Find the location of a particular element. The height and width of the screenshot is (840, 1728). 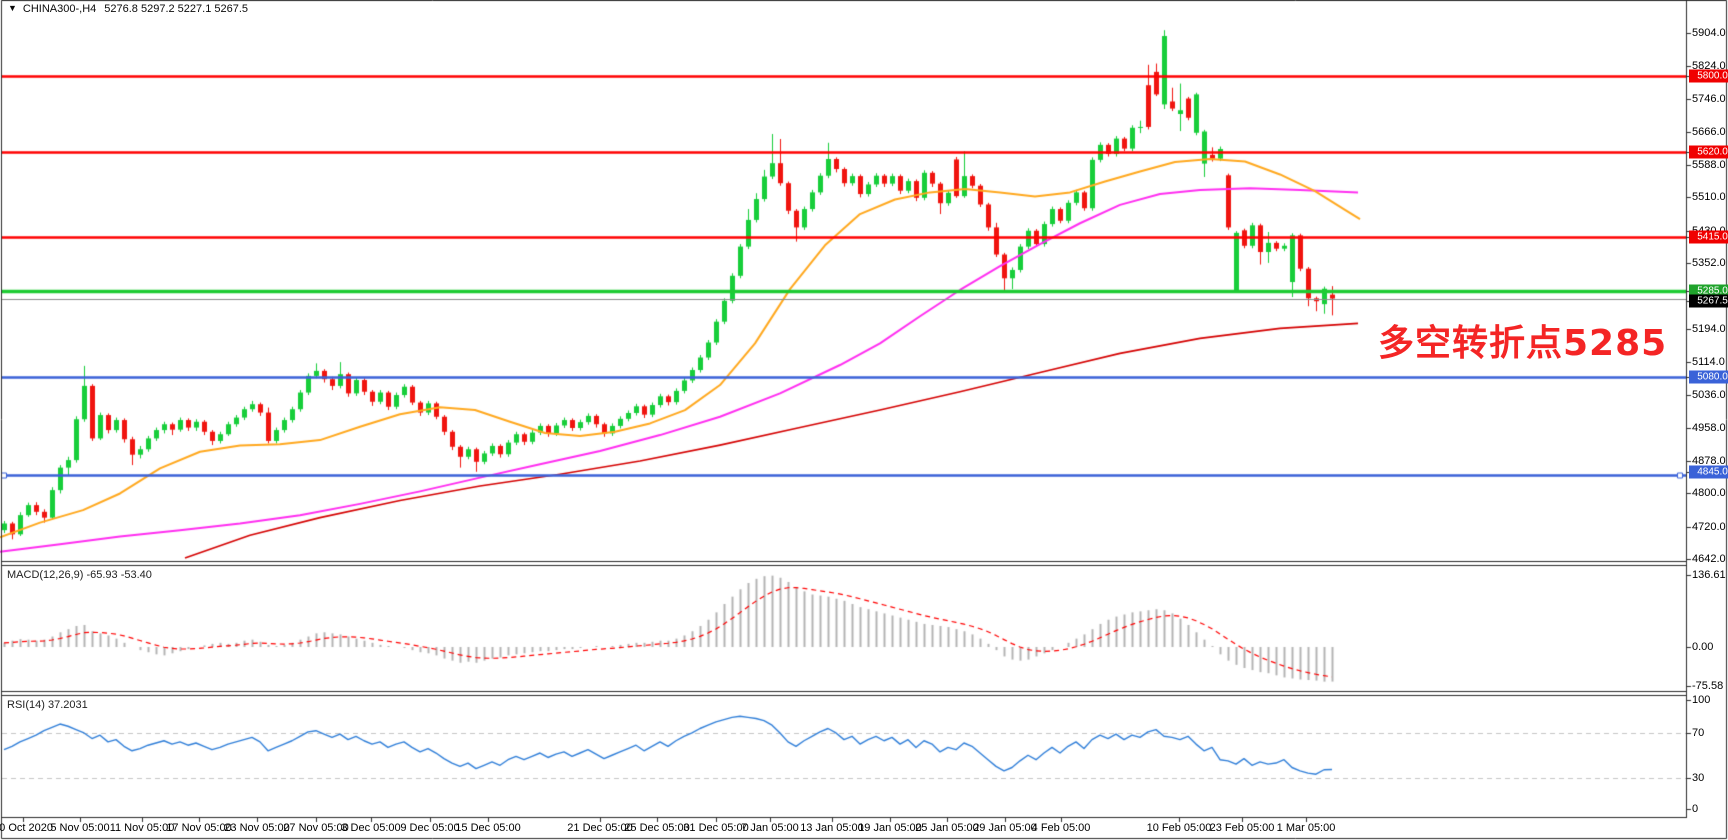

price-tick-label: 5114.0 is located at coordinates (1708, 362).